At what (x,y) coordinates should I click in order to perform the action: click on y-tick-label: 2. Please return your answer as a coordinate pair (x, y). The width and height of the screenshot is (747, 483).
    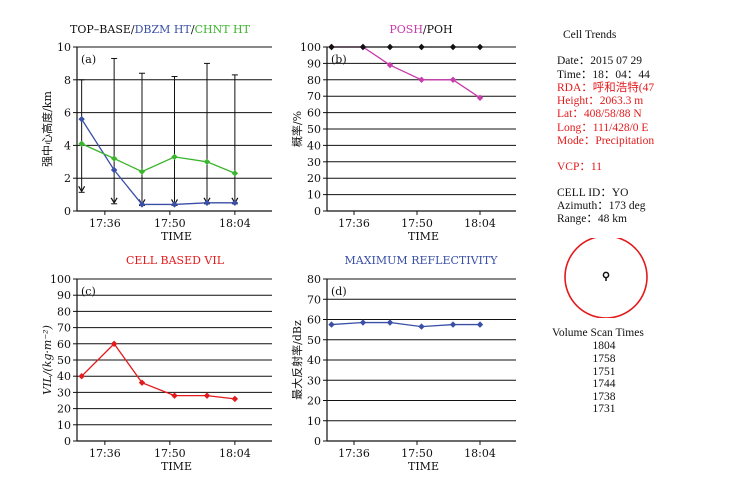
    Looking at the image, I should click on (67, 178).